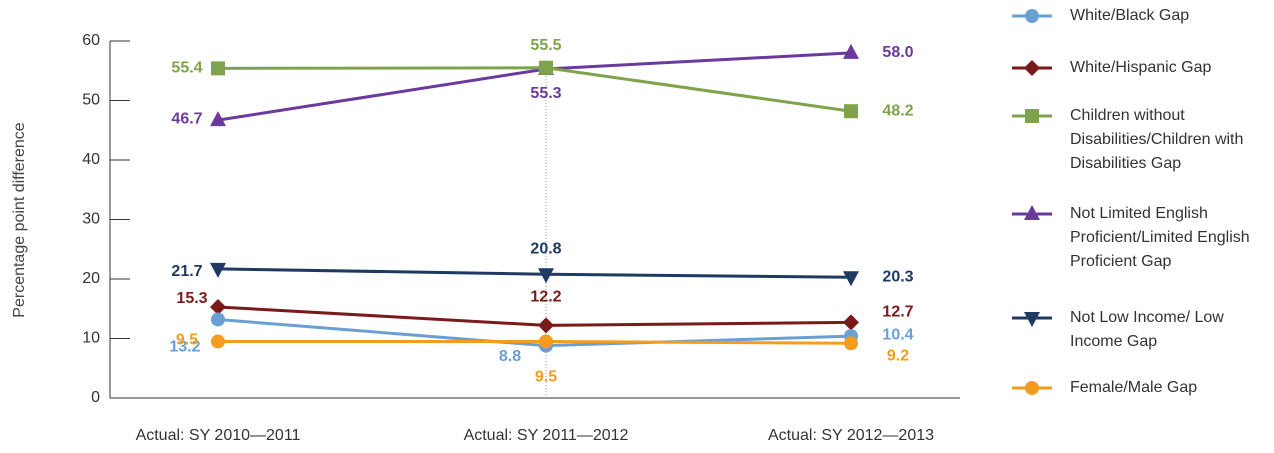 This screenshot has width=1274, height=453. I want to click on y-tick-label: 10, so click(91, 338).